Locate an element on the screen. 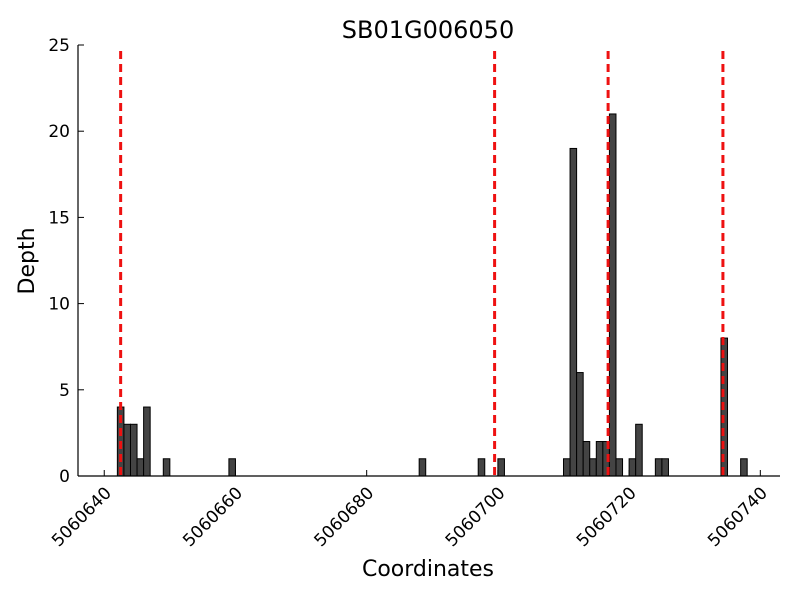  x-axis-label: Coordinates is located at coordinates (428, 569).